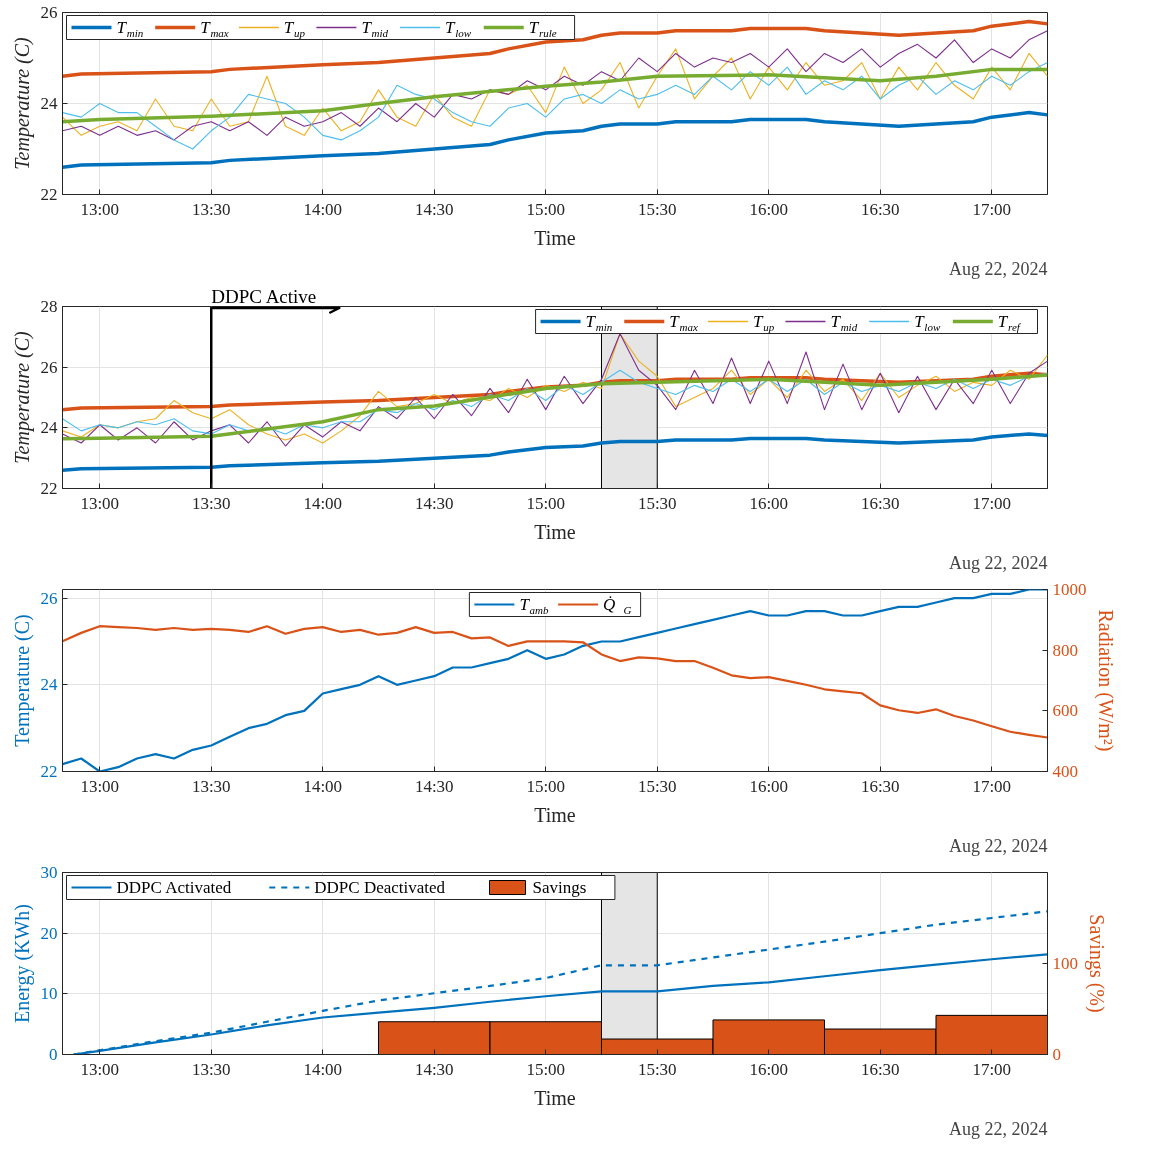  Describe the element at coordinates (1096, 963) in the screenshot. I see `y2-axis-title: Savings (%)` at that location.